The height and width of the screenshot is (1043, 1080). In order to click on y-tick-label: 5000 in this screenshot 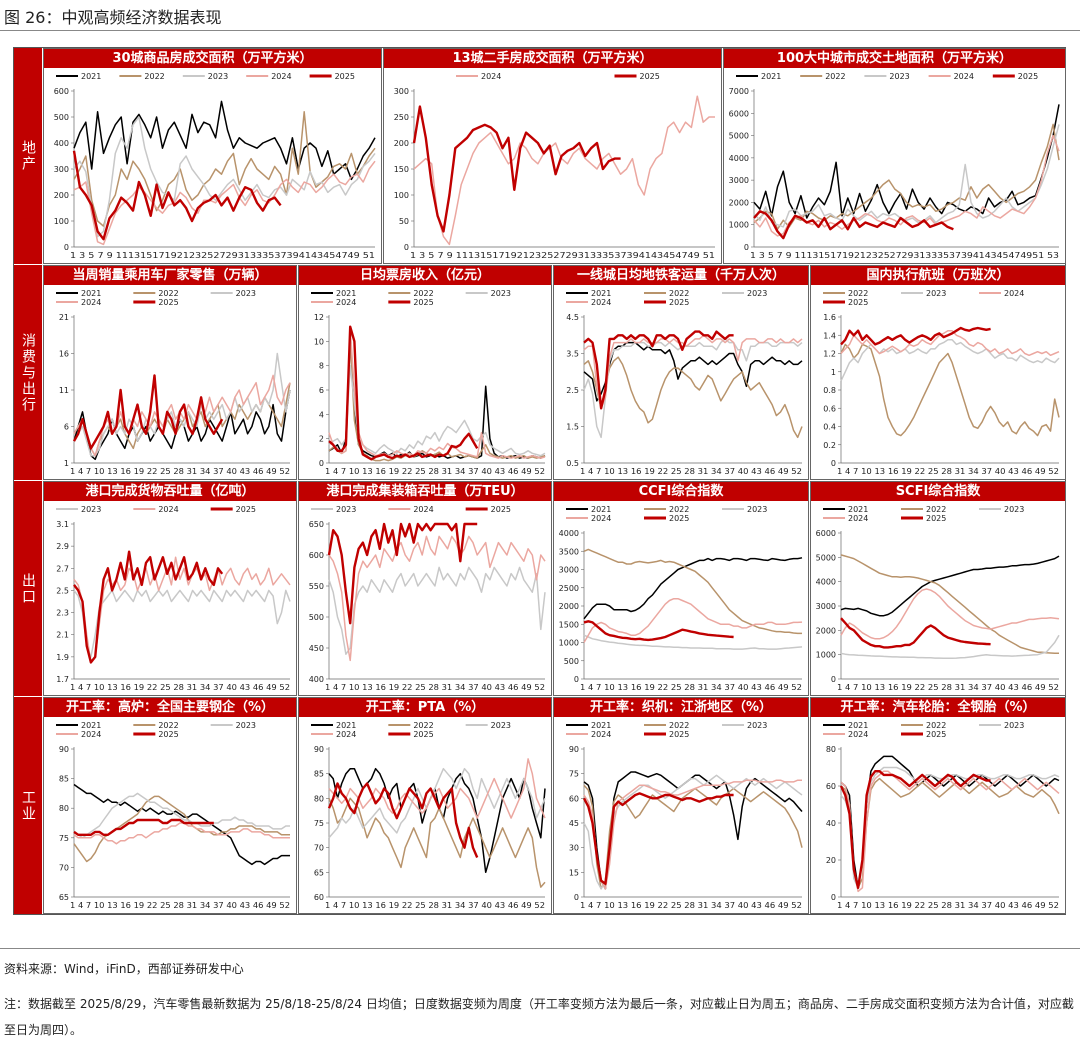, I will do `click(826, 557)`.